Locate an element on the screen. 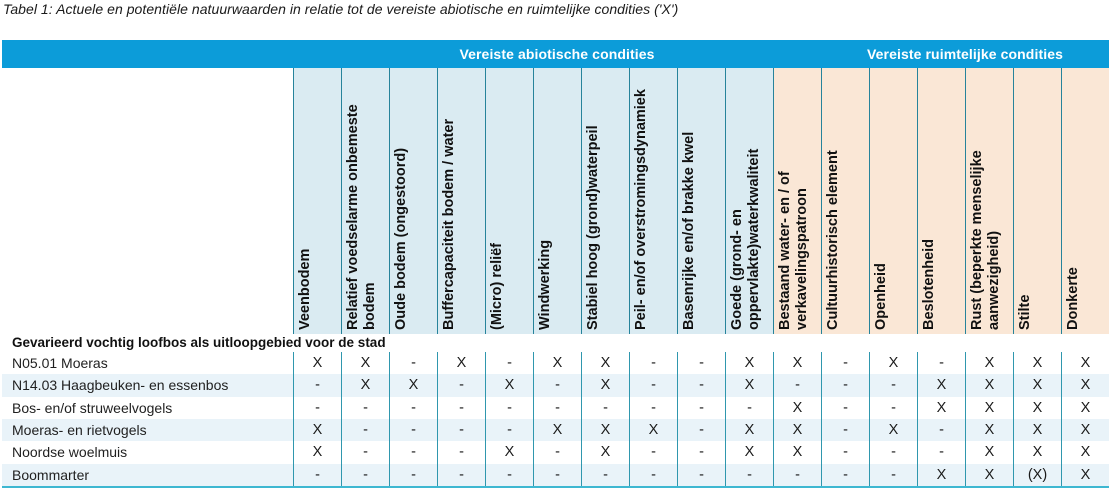 This screenshot has height=502, width=1109. column-header-label: verkavelingspatroon is located at coordinates (802, 259).